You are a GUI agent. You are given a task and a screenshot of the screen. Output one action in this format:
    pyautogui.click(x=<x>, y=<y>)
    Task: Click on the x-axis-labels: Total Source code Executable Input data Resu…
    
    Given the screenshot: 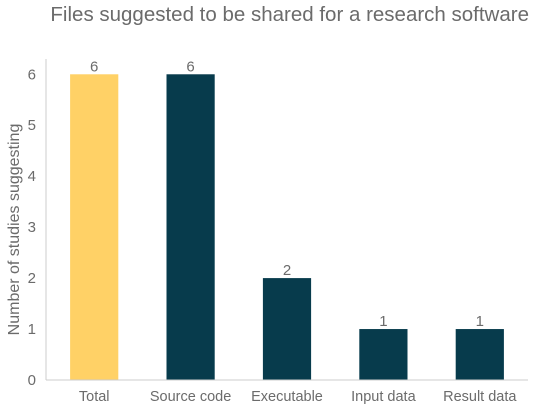 What is the action you would take?
    pyautogui.click(x=298, y=397)
    